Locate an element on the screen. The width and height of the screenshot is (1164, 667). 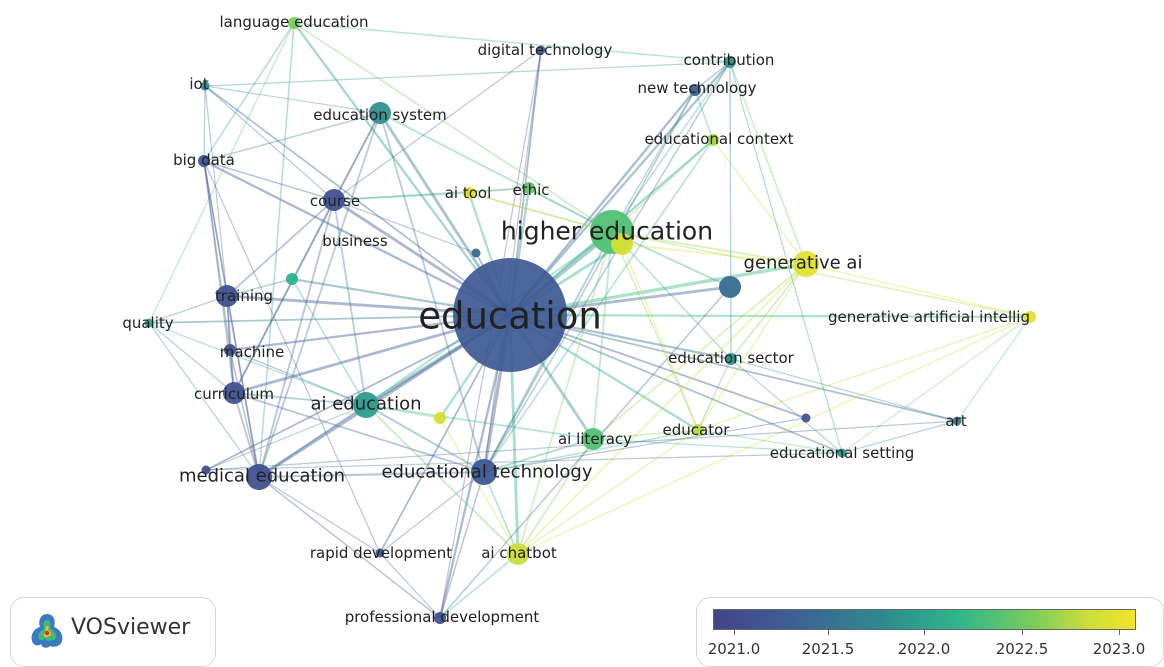
node-generative-ai is located at coordinates (806, 264).